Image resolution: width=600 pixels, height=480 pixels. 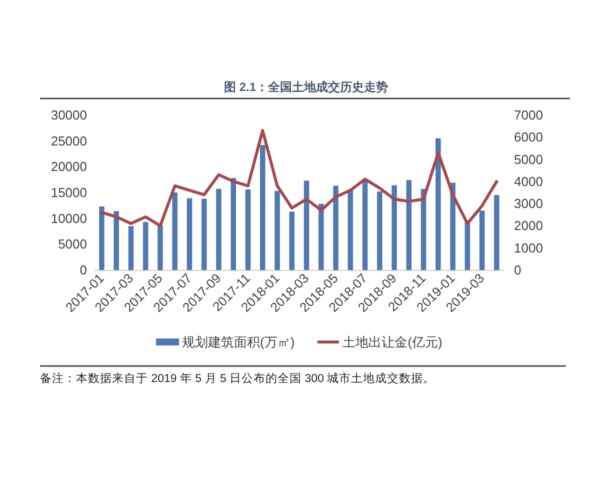 What do you see at coordinates (238, 342) in the screenshot?
I see `legend-label: 规划建筑面积(万㎡)` at bounding box center [238, 342].